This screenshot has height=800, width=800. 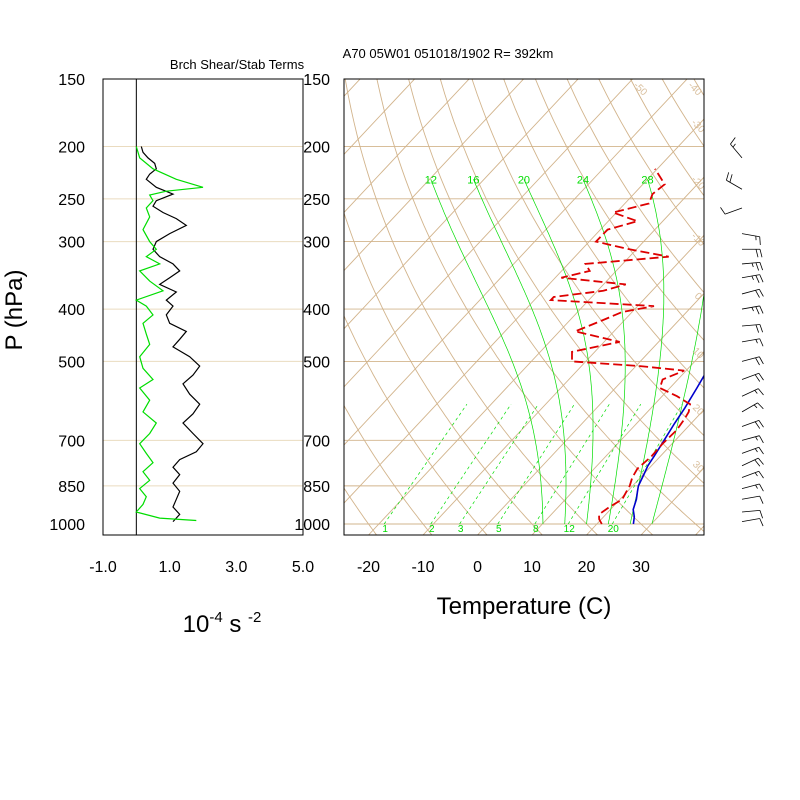 What do you see at coordinates (587, 567) in the screenshot?
I see `temperature-tick-label: 20` at bounding box center [587, 567].